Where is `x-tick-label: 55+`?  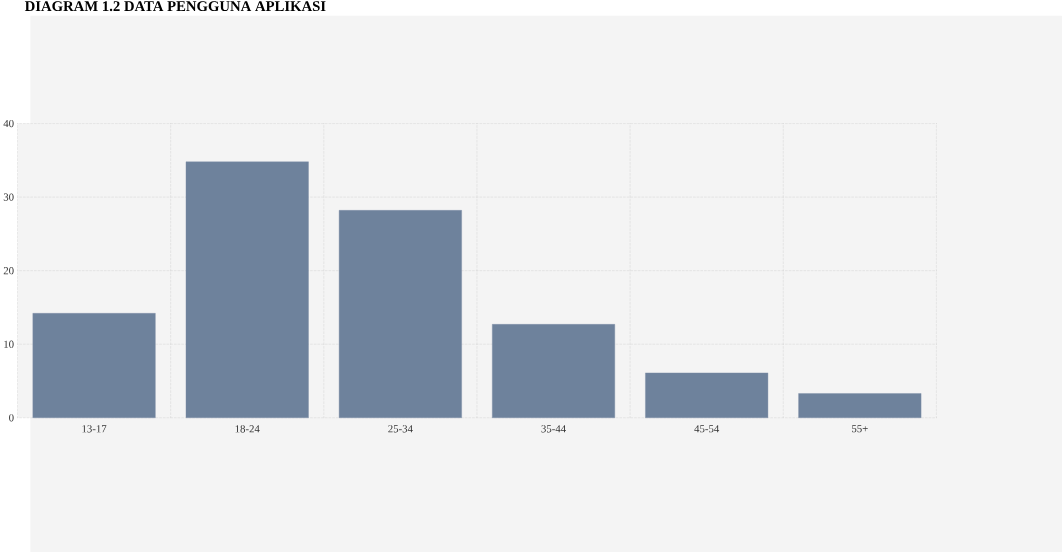 x-tick-label: 55+ is located at coordinates (860, 429).